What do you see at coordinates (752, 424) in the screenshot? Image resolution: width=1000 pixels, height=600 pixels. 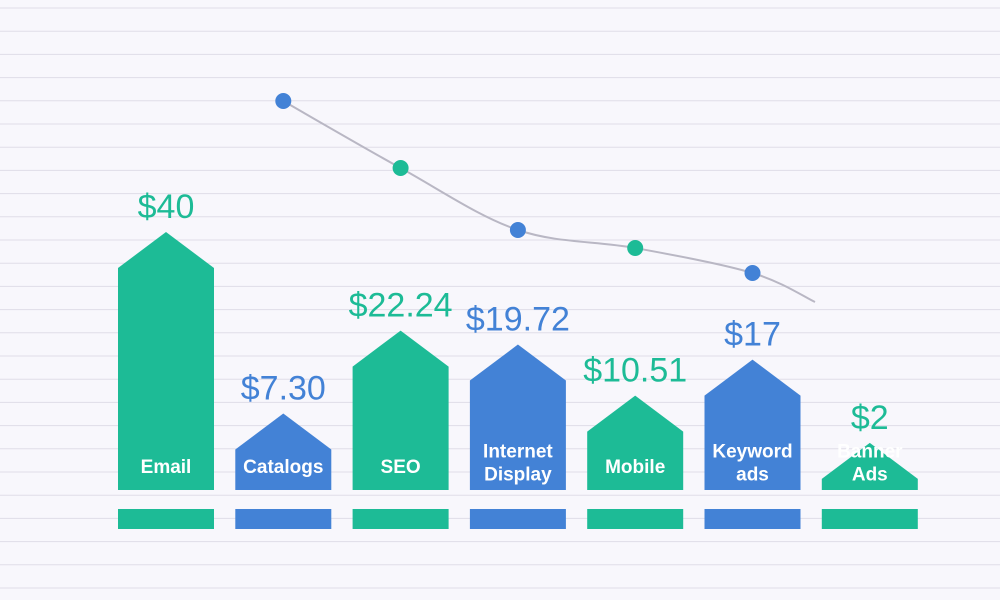 I see `bar-keyword-ads` at bounding box center [752, 424].